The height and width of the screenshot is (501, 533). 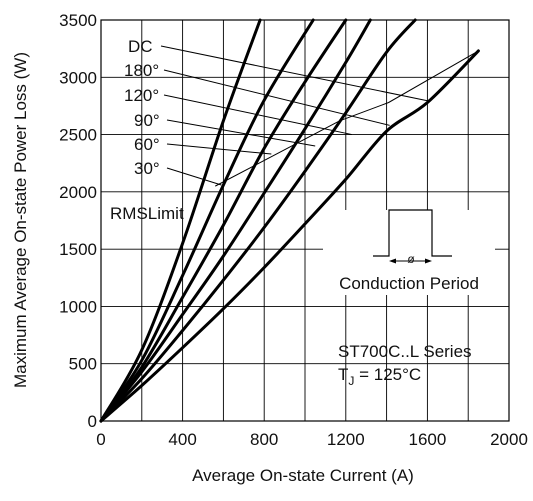 I want to click on curve-label: 60°, so click(x=147, y=144).